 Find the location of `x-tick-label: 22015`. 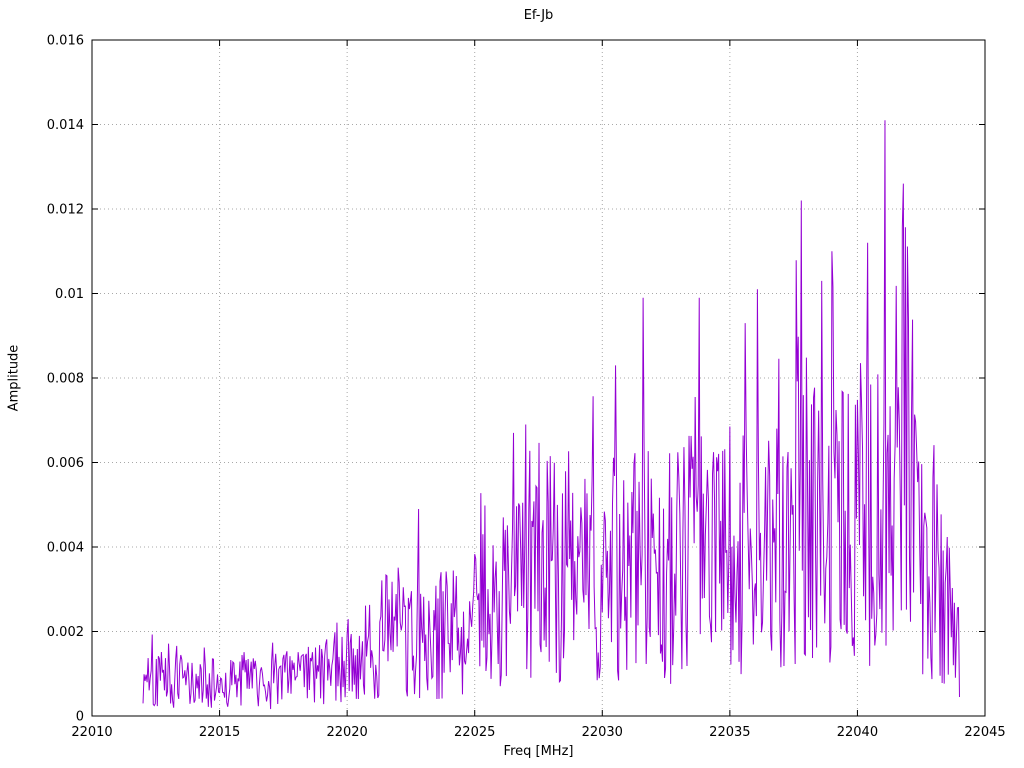

x-tick-label: 22015 is located at coordinates (219, 732).